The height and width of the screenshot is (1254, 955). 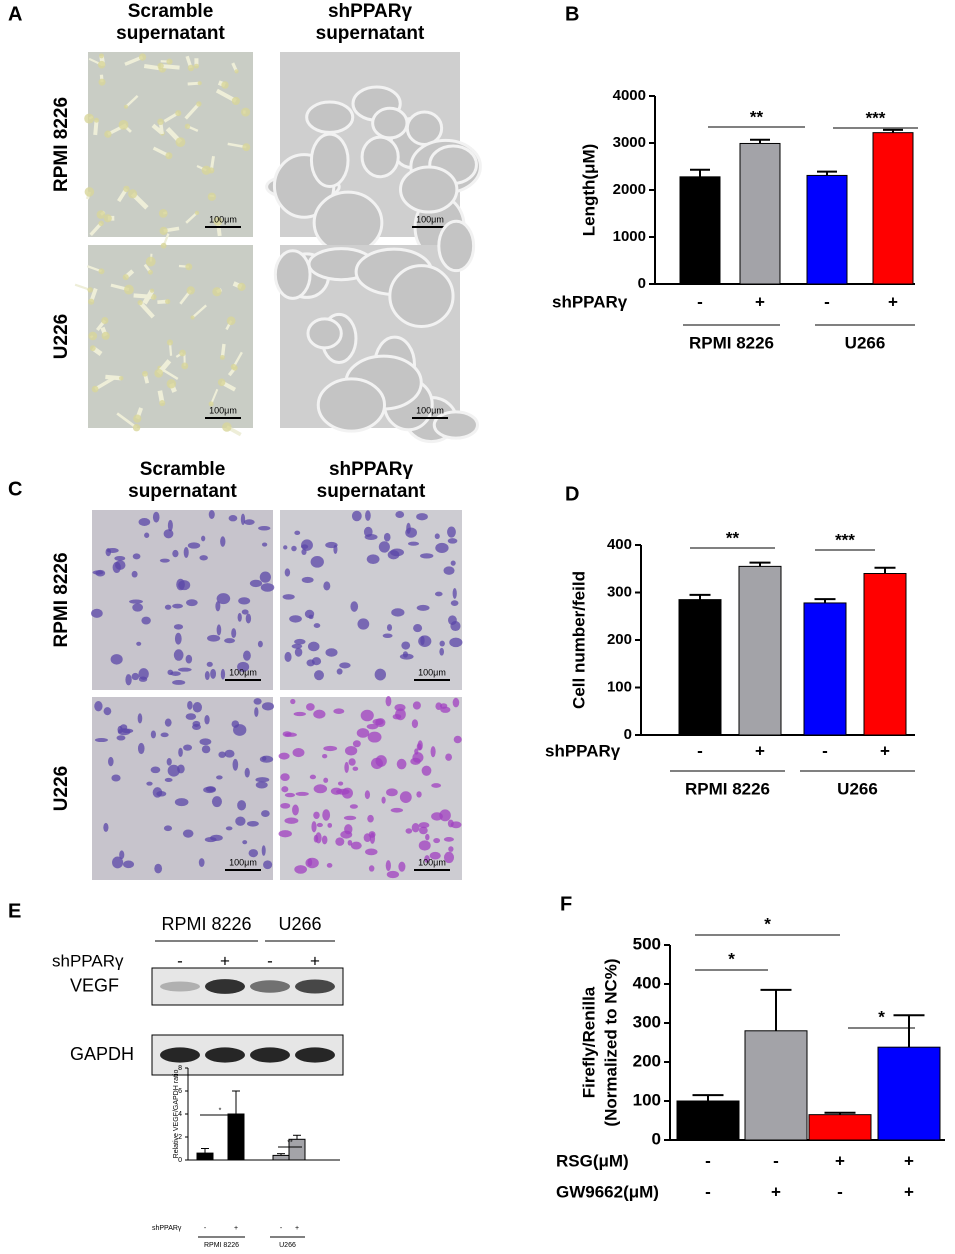 I want to click on panel-label: A, so click(x=15, y=14).